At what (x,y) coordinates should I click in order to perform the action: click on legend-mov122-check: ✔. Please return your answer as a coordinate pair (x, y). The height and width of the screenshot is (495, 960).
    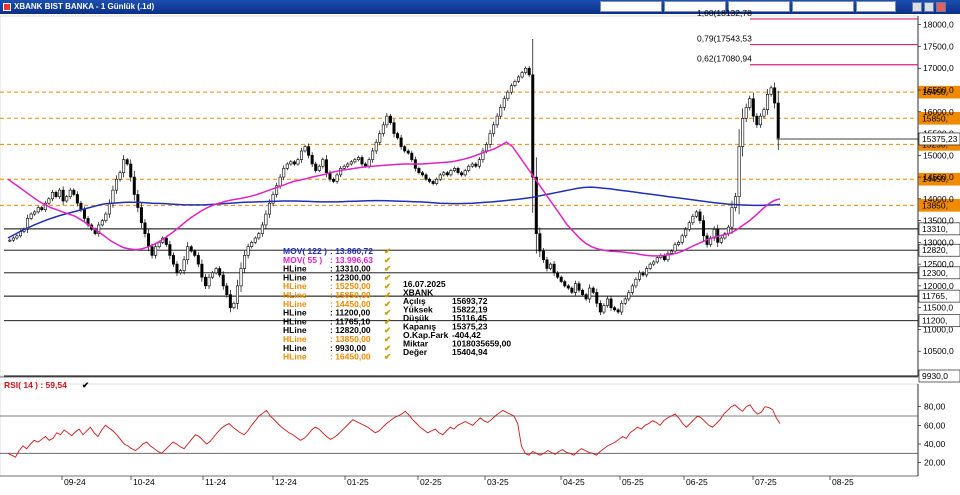
    Looking at the image, I should click on (387, 251).